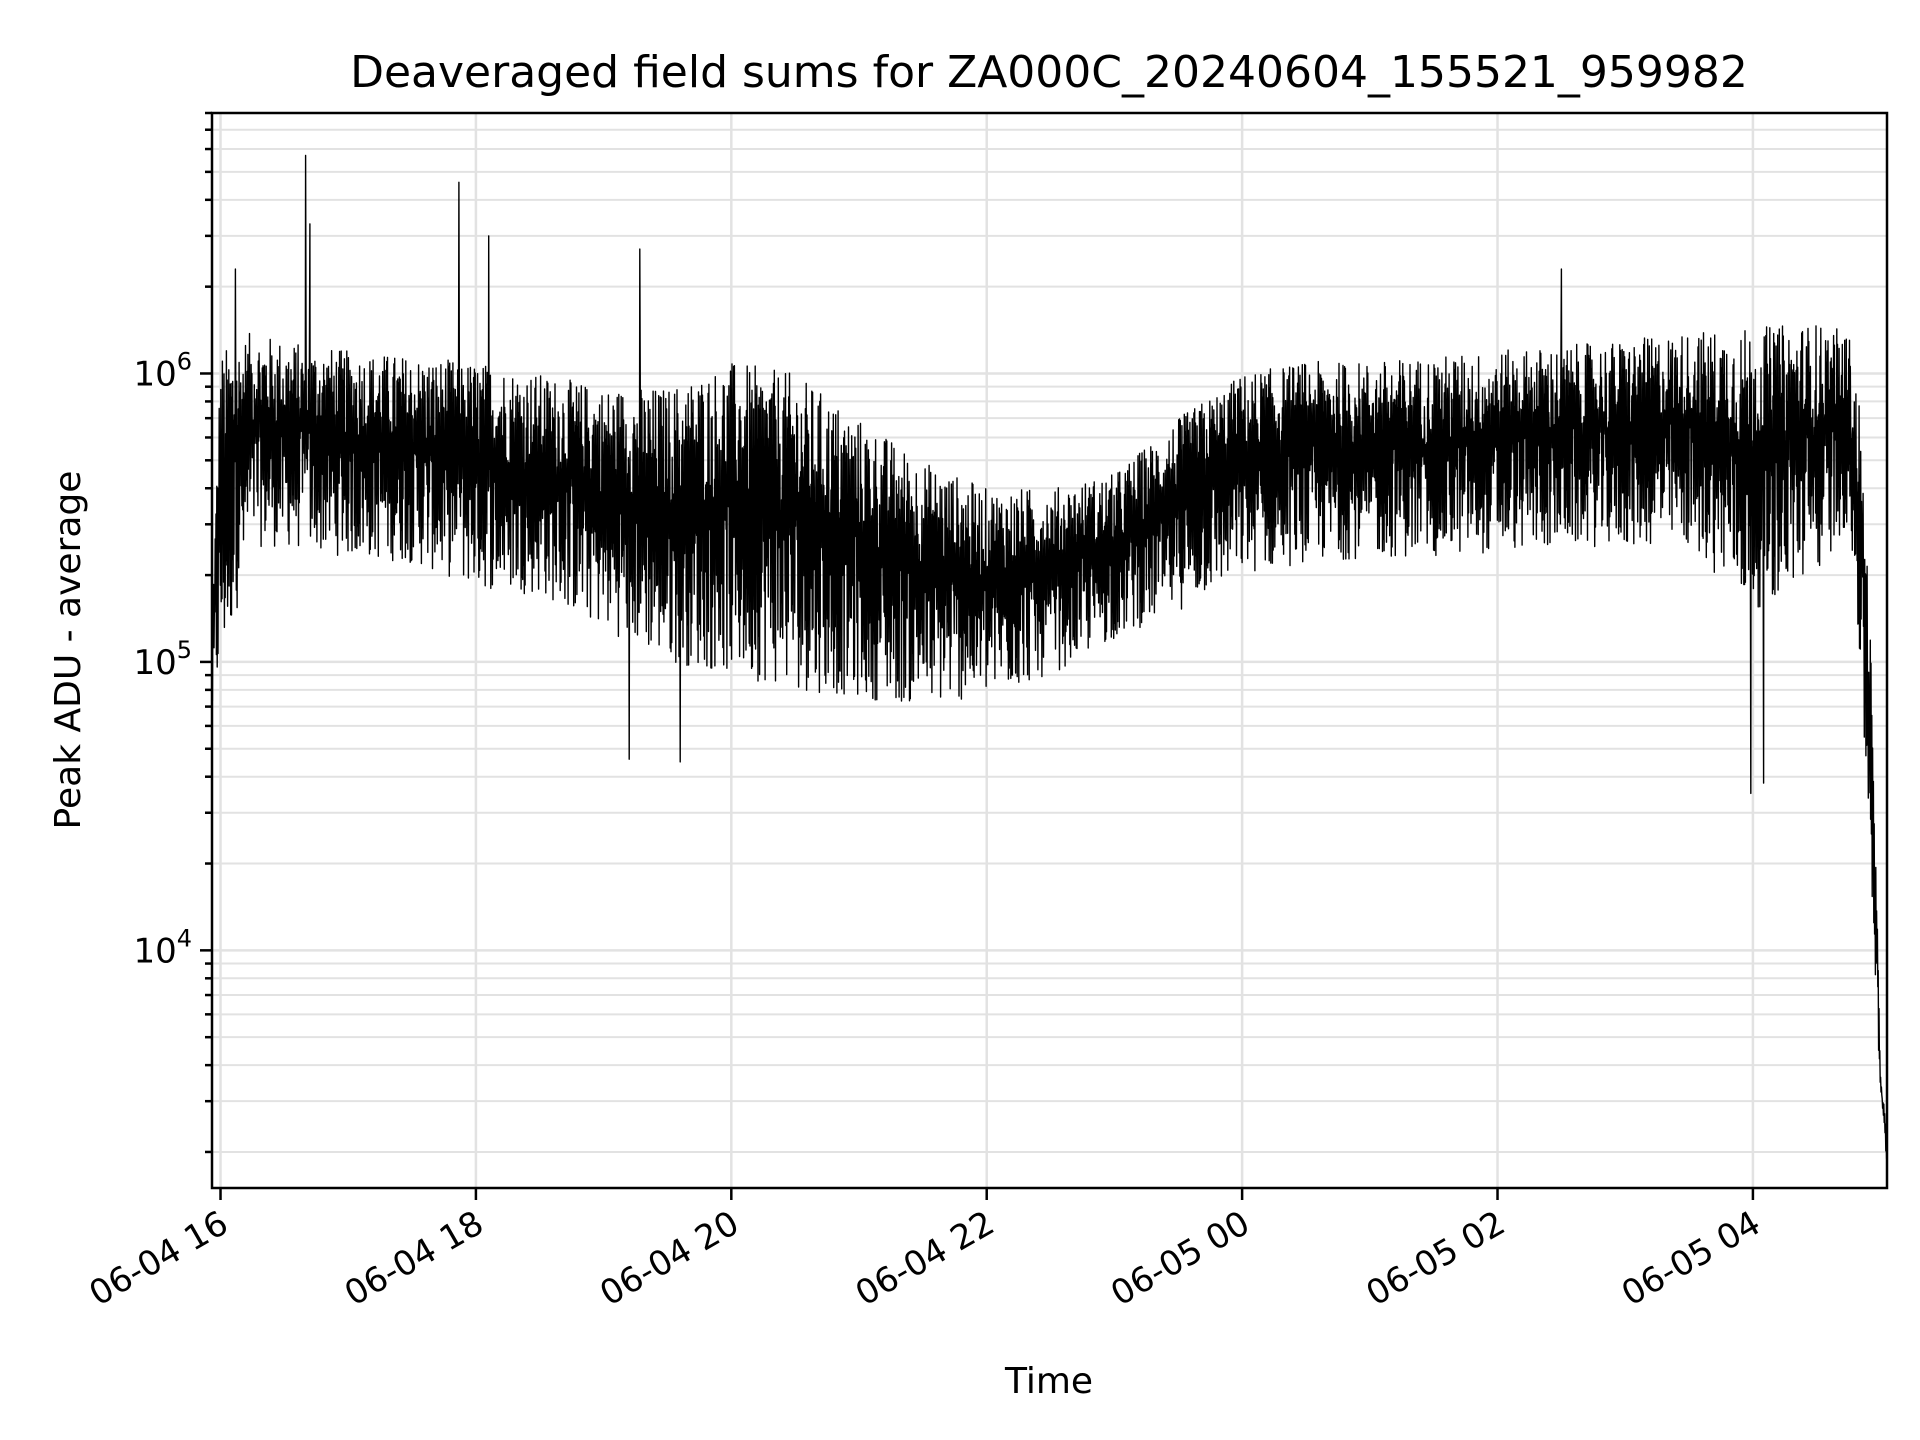 Image resolution: width=1920 pixels, height=1440 pixels. I want to click on y-axis-label: Peak ADU - average, so click(68, 650).